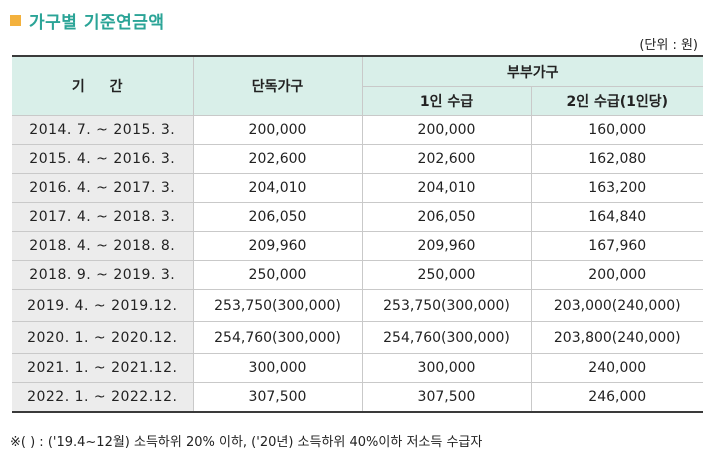  Describe the element at coordinates (277, 246) in the screenshot. I see `single-household-cell: 209,960` at that location.